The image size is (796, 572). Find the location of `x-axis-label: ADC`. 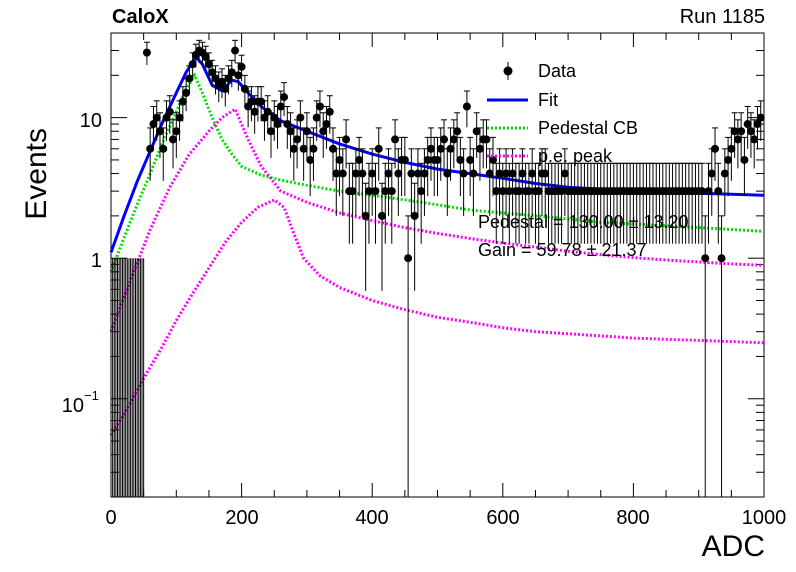

x-axis-label: ADC is located at coordinates (733, 546).